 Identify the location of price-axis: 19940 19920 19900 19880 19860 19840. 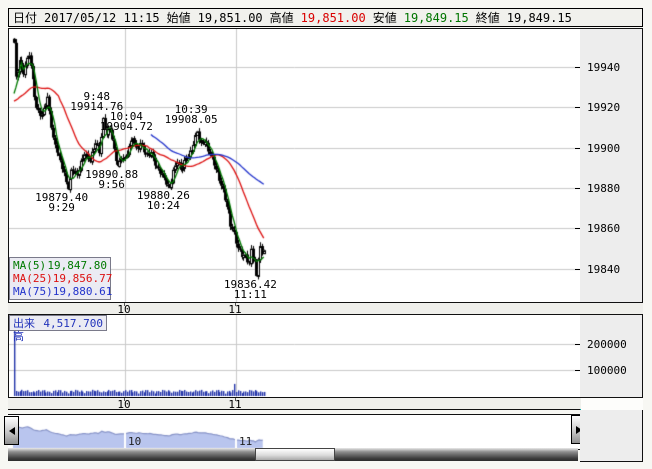
(611, 165).